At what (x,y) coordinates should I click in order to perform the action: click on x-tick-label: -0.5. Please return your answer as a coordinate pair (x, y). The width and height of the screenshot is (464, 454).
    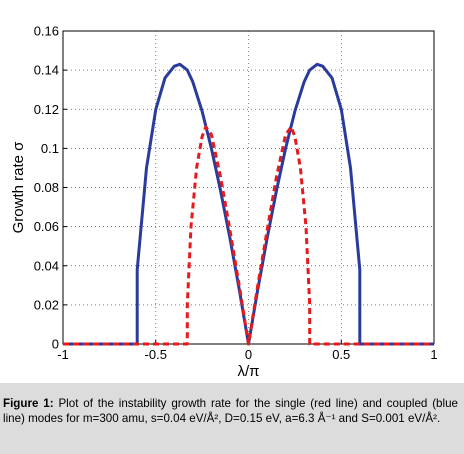
    Looking at the image, I should click on (156, 354).